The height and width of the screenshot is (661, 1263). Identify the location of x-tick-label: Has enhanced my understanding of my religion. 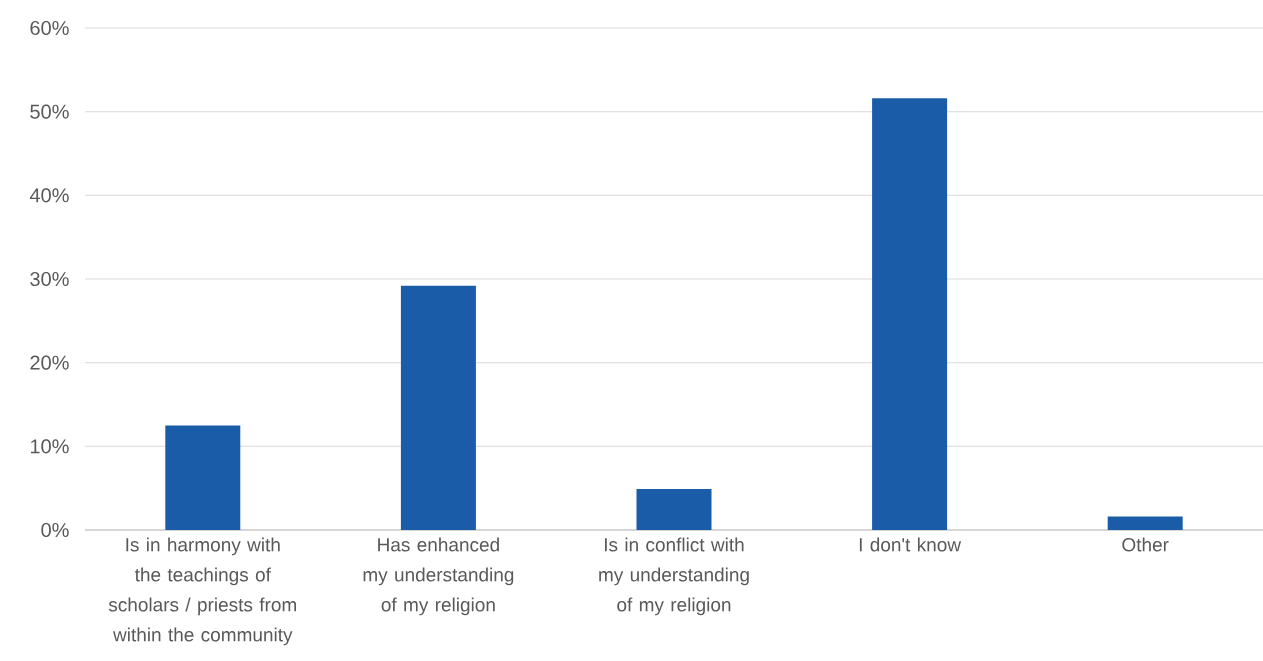
(438, 576).